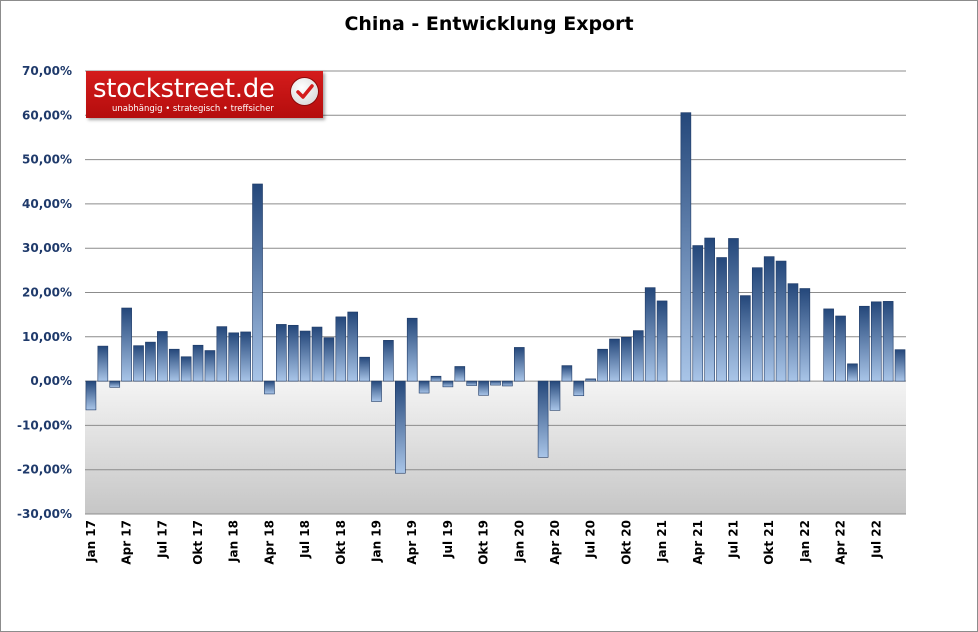 This screenshot has width=978, height=632. I want to click on x-tick-label: Jul 18, so click(305, 539).